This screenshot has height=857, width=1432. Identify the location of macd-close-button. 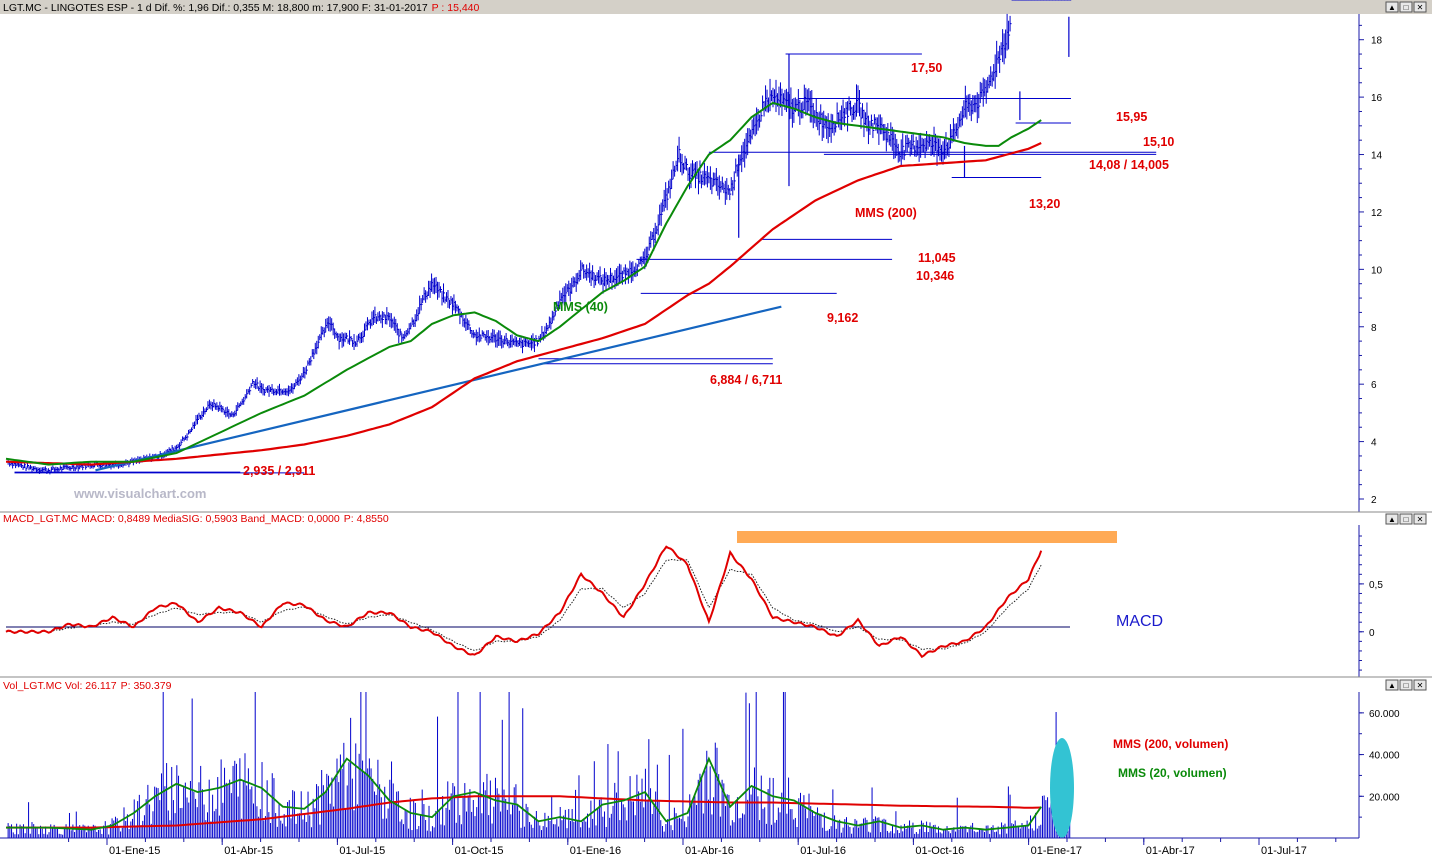
(1420, 519).